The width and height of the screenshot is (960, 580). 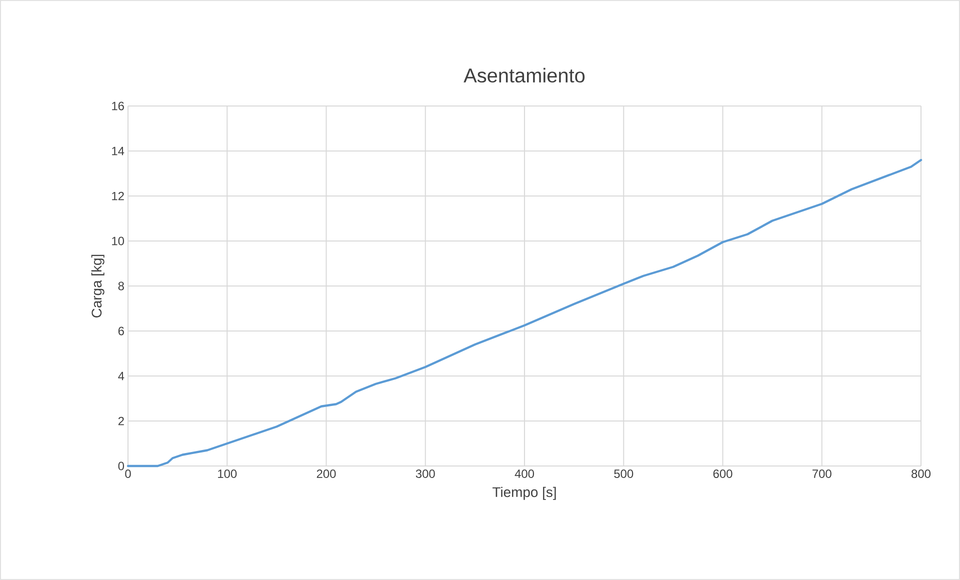 What do you see at coordinates (524, 493) in the screenshot?
I see `x-axis-title: Tiempo [s]` at bounding box center [524, 493].